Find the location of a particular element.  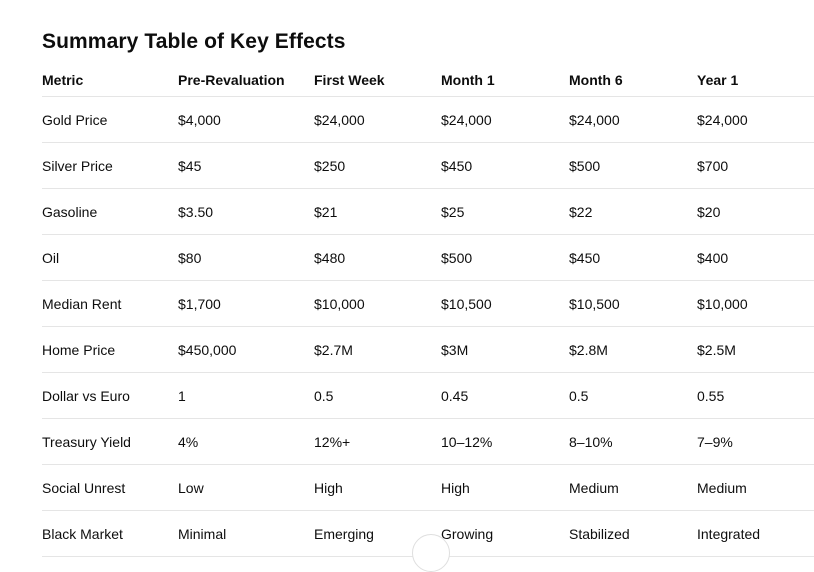

value-cell: $21 is located at coordinates (326, 211).